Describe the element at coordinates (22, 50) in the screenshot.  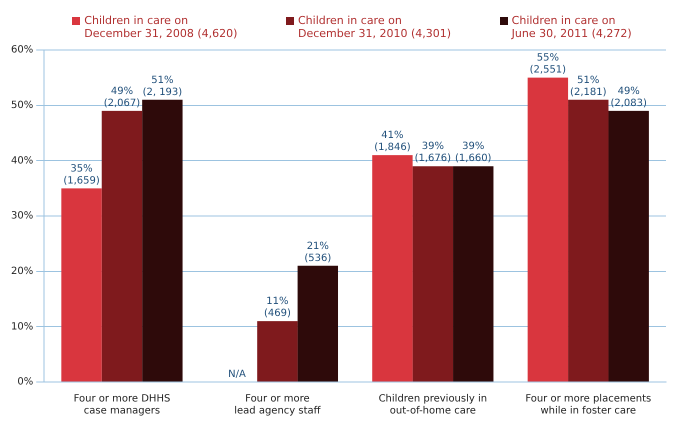
I see `y-tick-label: 60%` at that location.